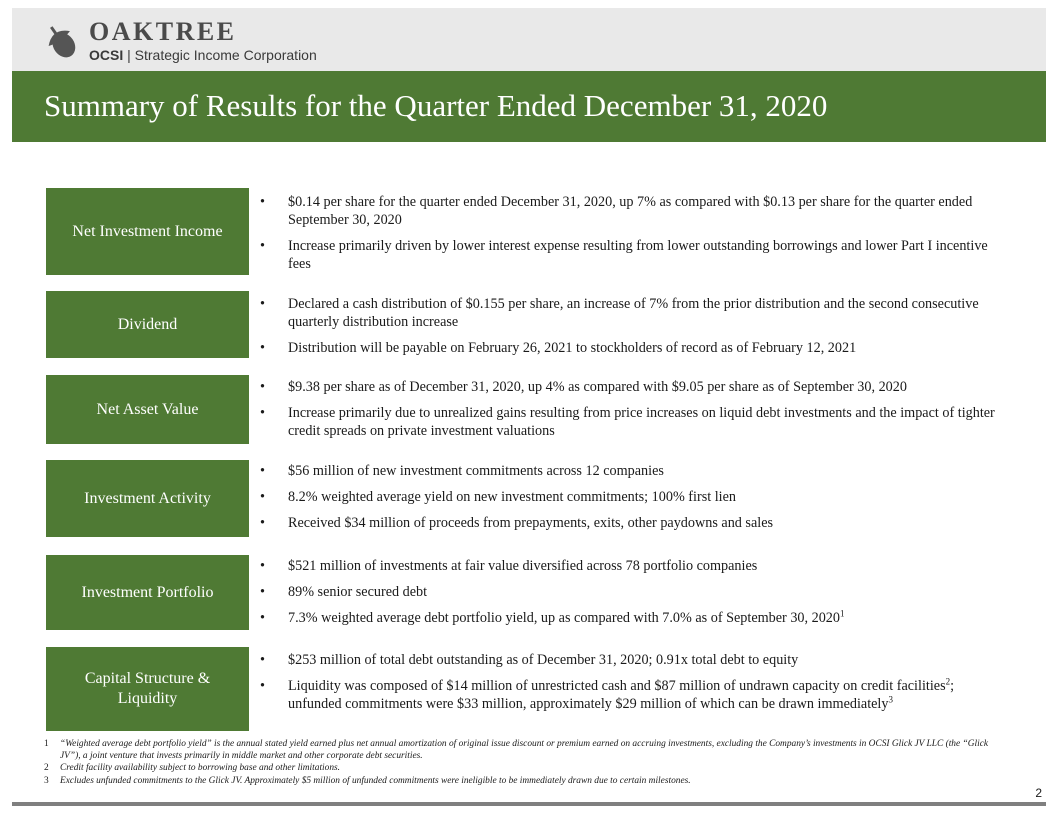  I want to click on section-label: Investment Activity, so click(147, 498).